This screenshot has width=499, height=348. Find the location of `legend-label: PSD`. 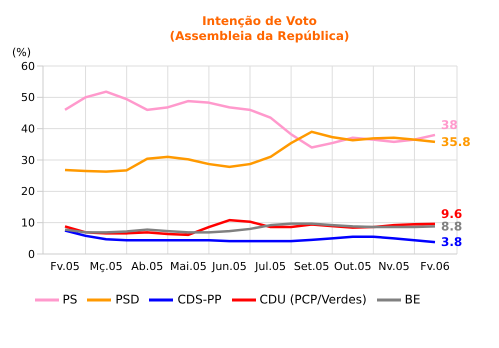

legend-label: PSD is located at coordinates (127, 299).